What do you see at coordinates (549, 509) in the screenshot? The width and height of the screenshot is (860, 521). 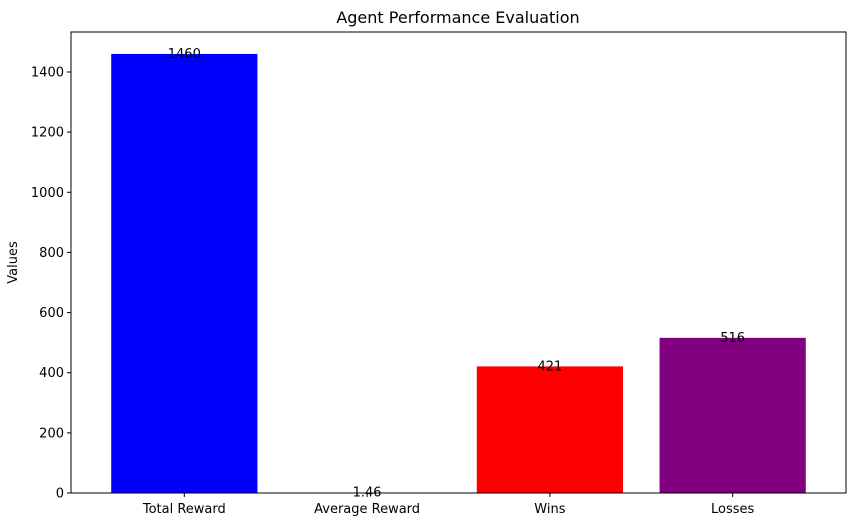 I see `x-tick-label: Wins` at bounding box center [549, 509].